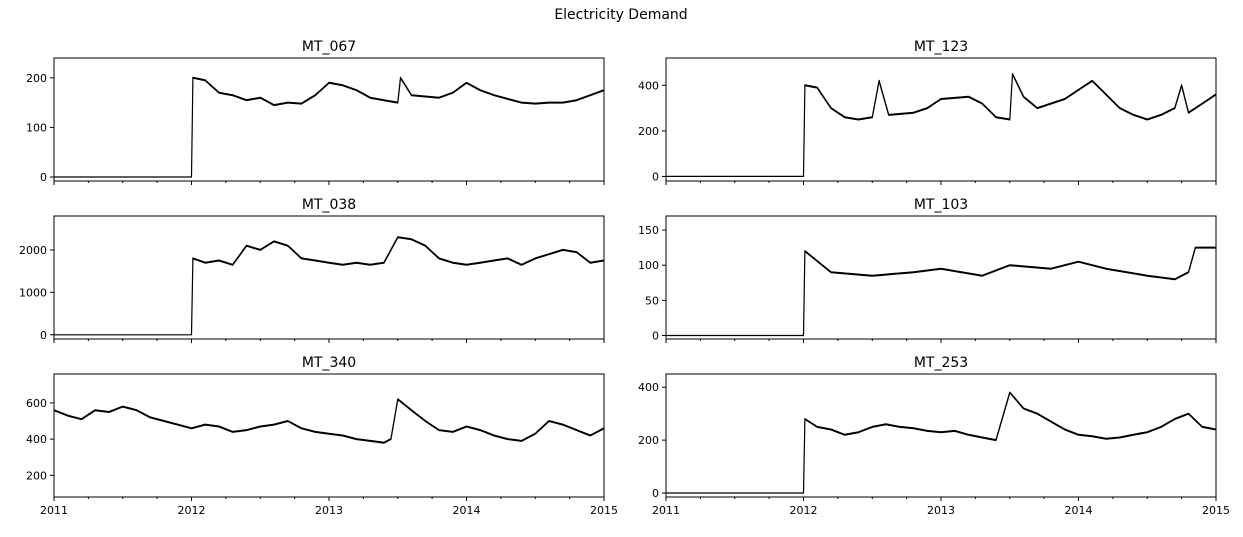  What do you see at coordinates (648, 230) in the screenshot?
I see `y-tick-label: 150` at bounding box center [648, 230].